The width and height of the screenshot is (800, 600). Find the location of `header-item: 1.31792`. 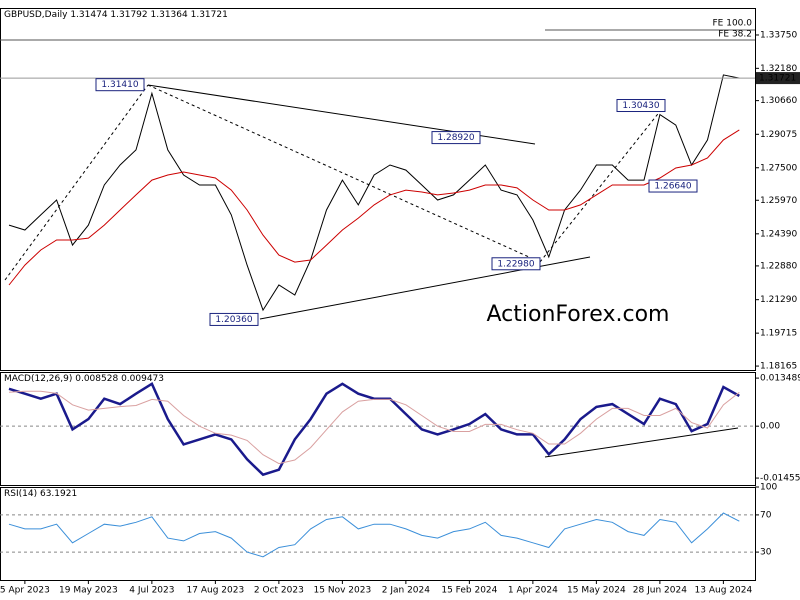

header-item: 1.31792 is located at coordinates (128, 15).